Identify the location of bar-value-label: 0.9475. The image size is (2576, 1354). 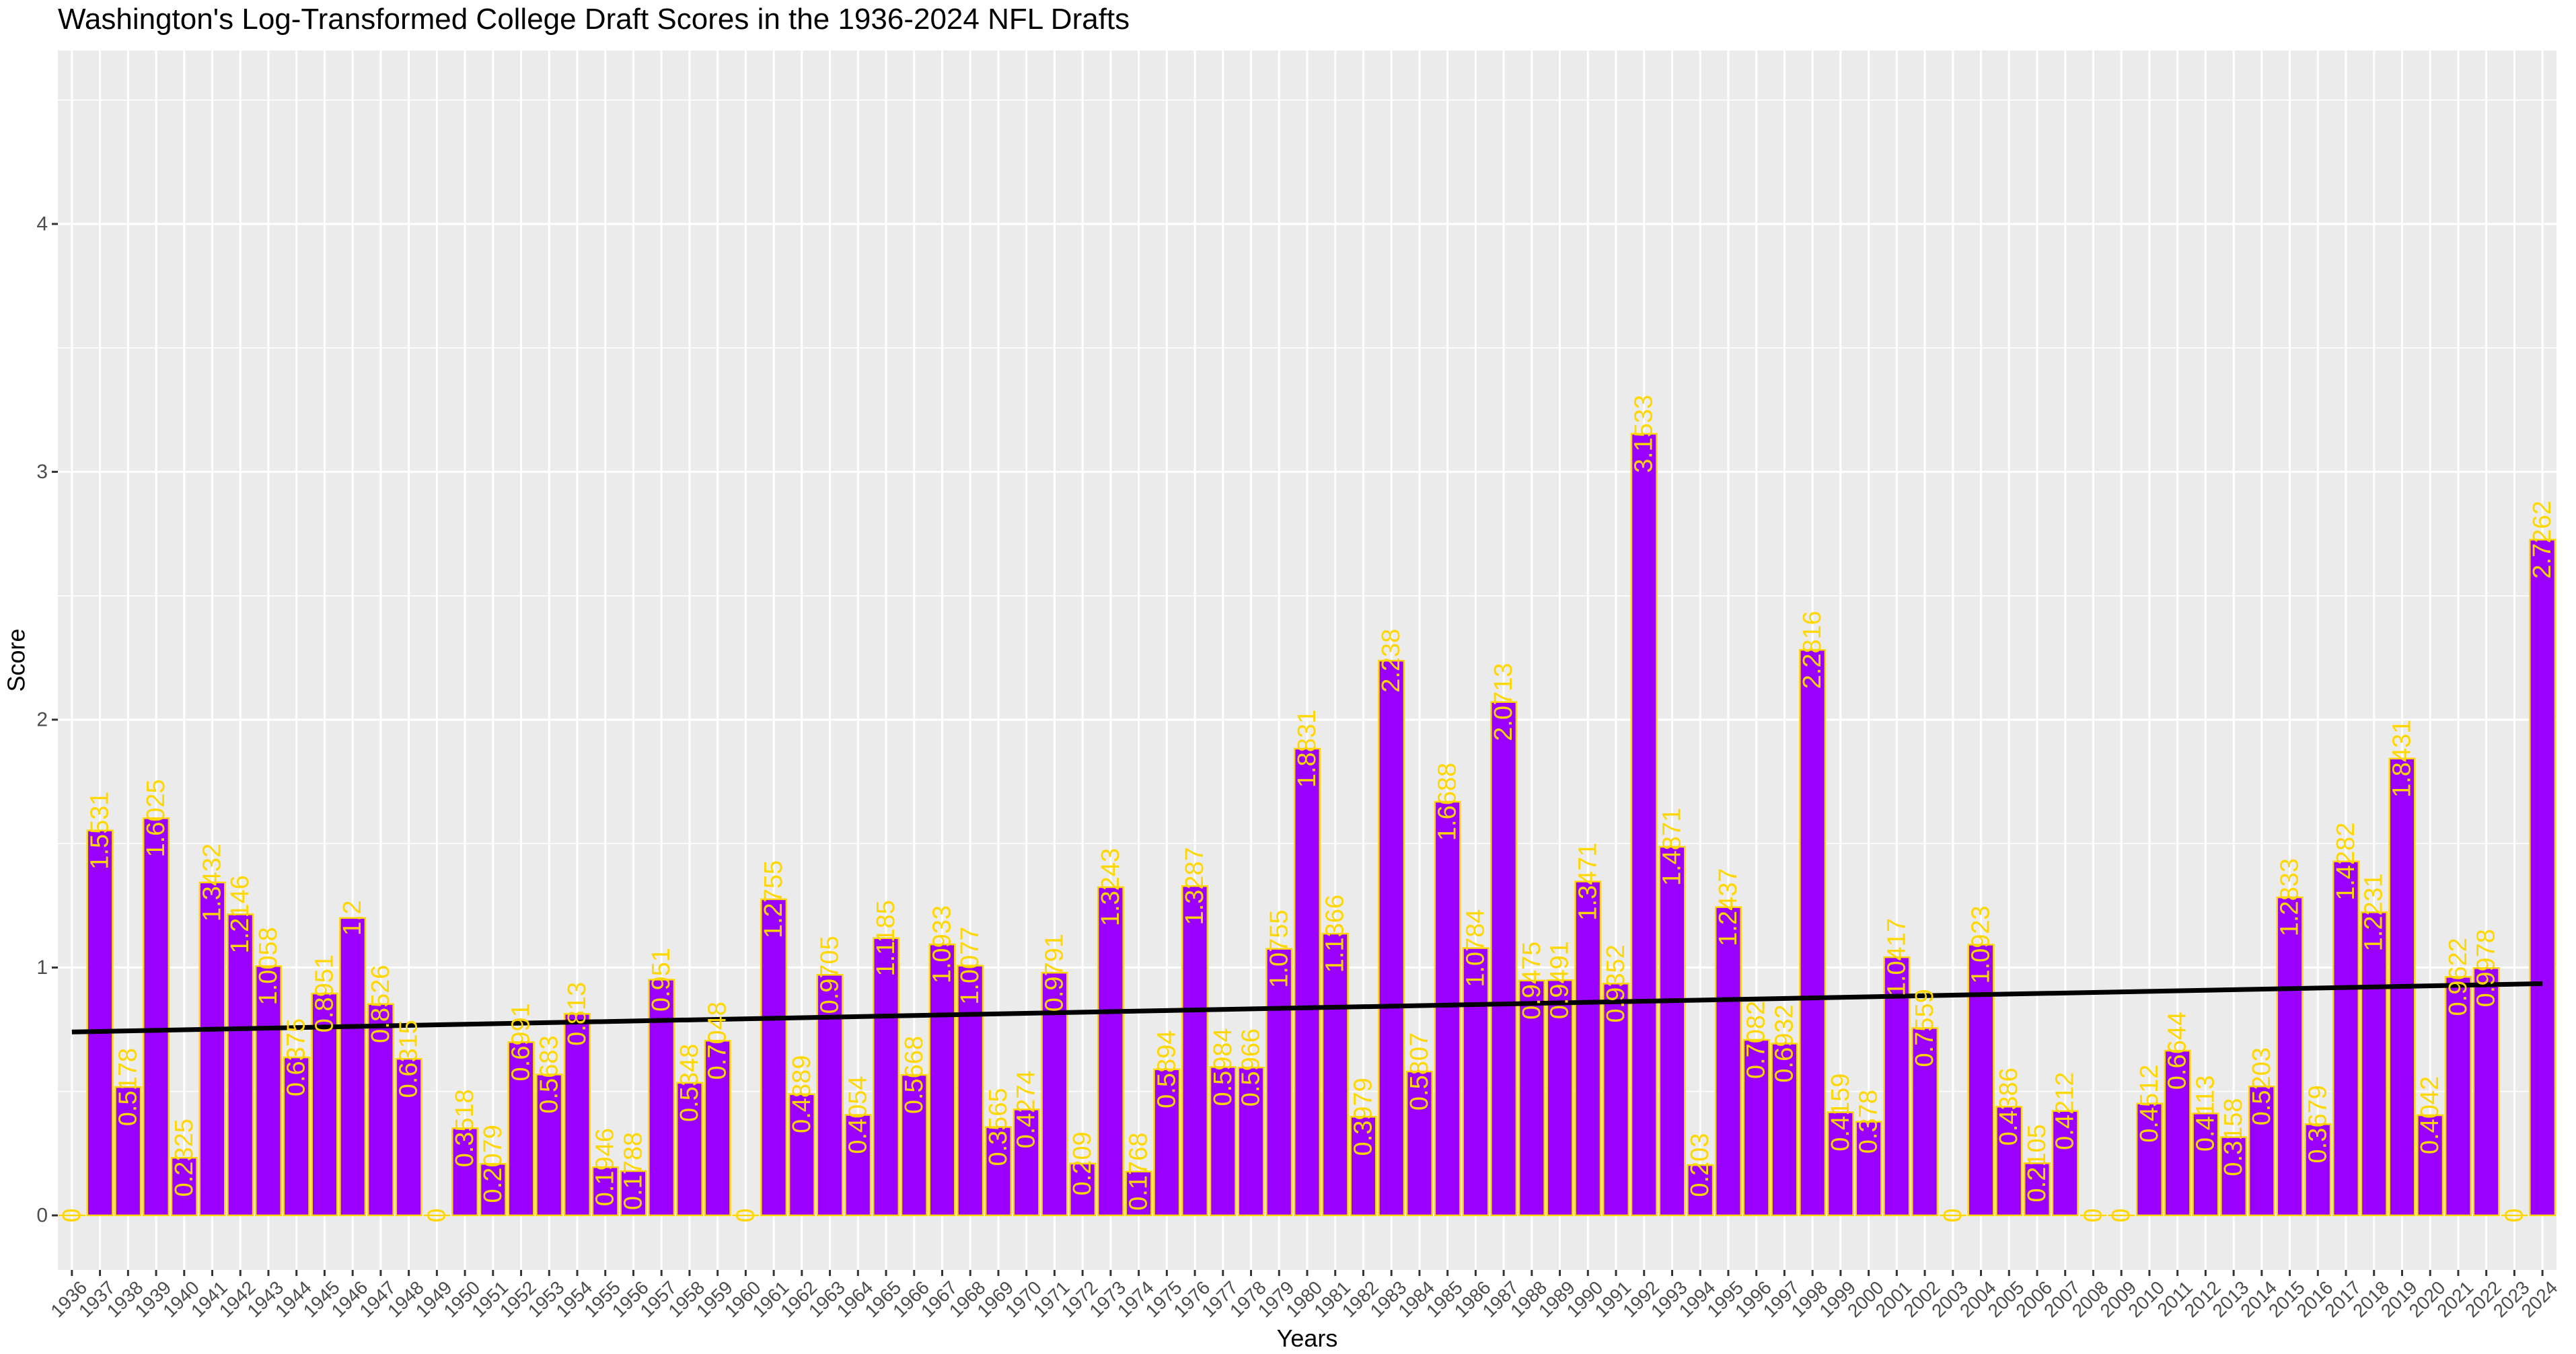
(1532, 981).